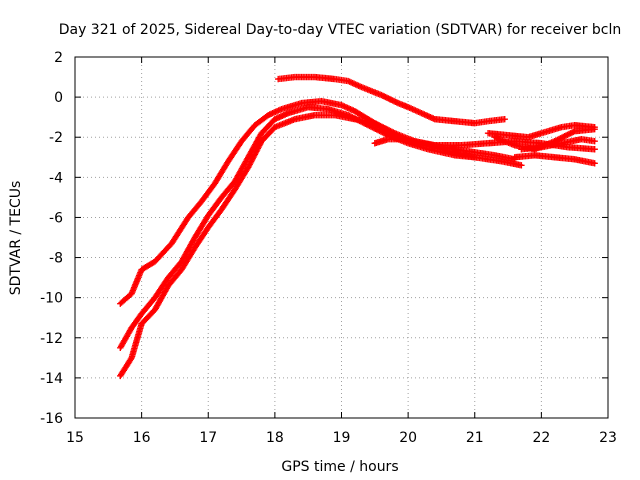 This screenshot has width=640, height=480. Describe the element at coordinates (608, 438) in the screenshot. I see `x-tick-label: 23` at that location.